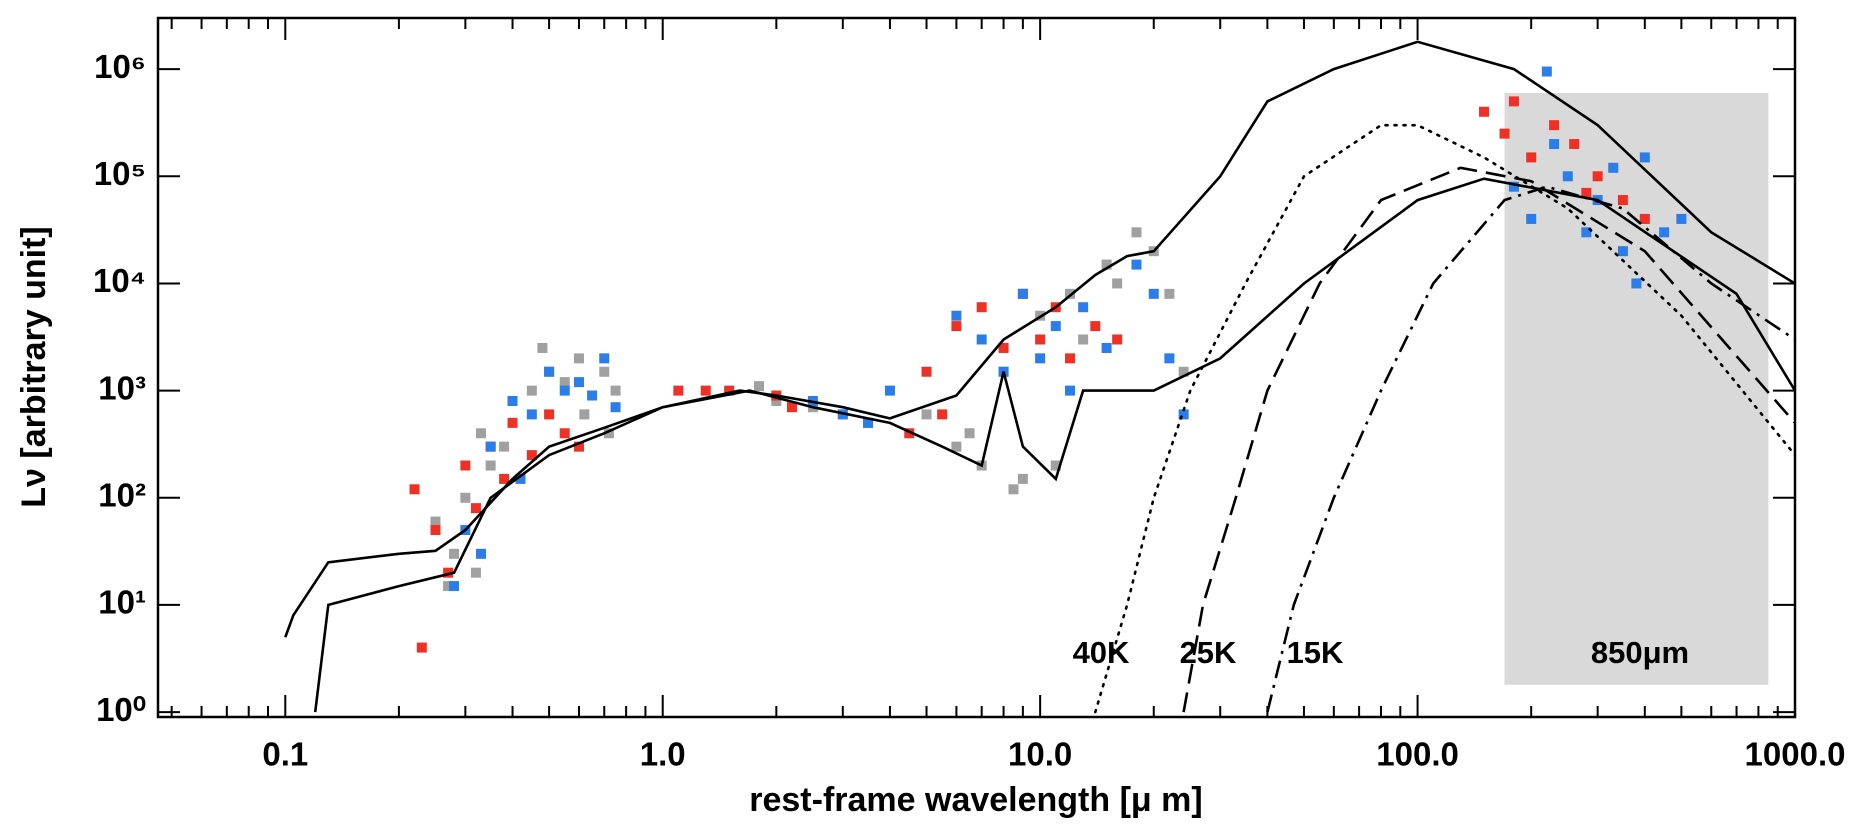 Image resolution: width=1866 pixels, height=834 pixels. Describe the element at coordinates (1636, 388) in the screenshot. I see `shaded-region` at that location.